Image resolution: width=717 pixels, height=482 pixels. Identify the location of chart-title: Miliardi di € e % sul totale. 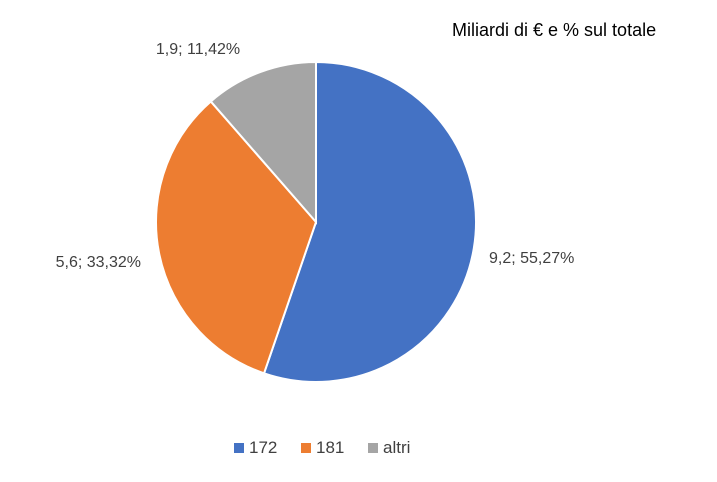
(554, 30).